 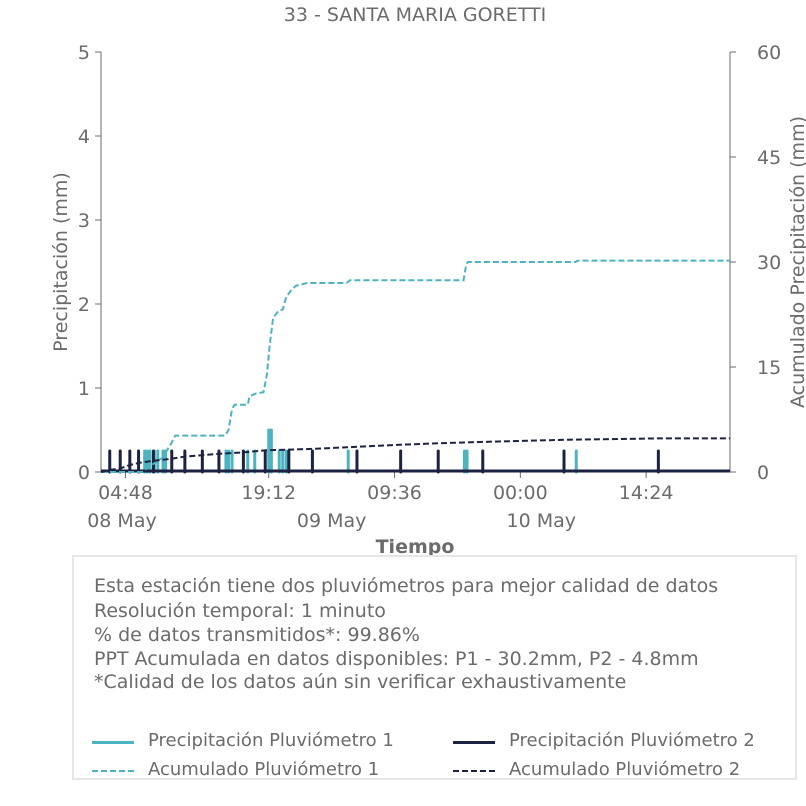 I want to click on x-axis-label: Tiempo, so click(x=415, y=547).